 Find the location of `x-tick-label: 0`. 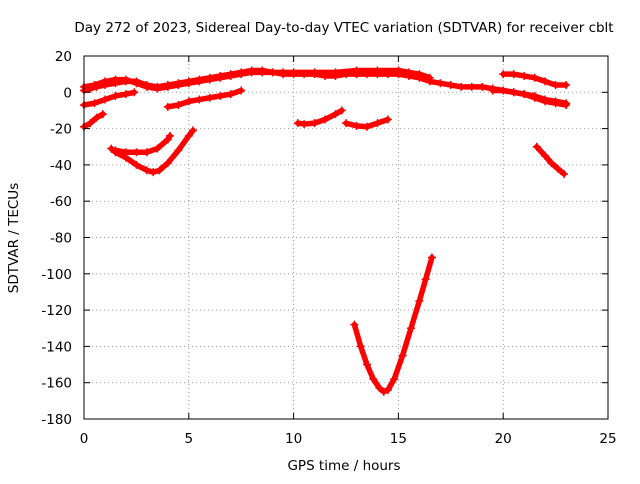

x-tick-label: 0 is located at coordinates (84, 439).